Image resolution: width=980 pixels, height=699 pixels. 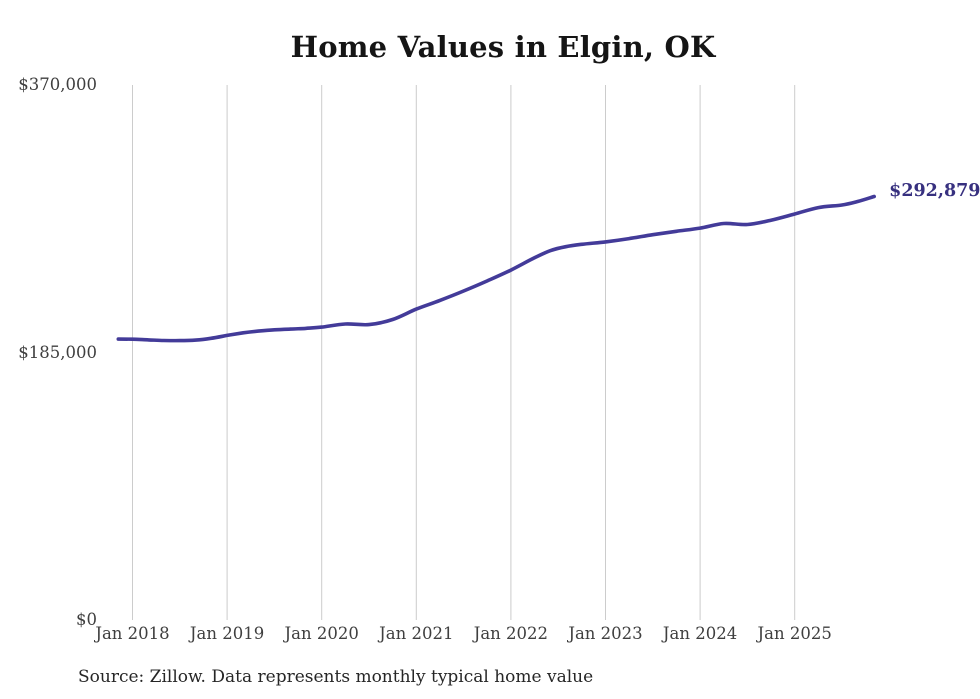 I want to click on x-tick-label: Jan 2019, so click(x=227, y=633).